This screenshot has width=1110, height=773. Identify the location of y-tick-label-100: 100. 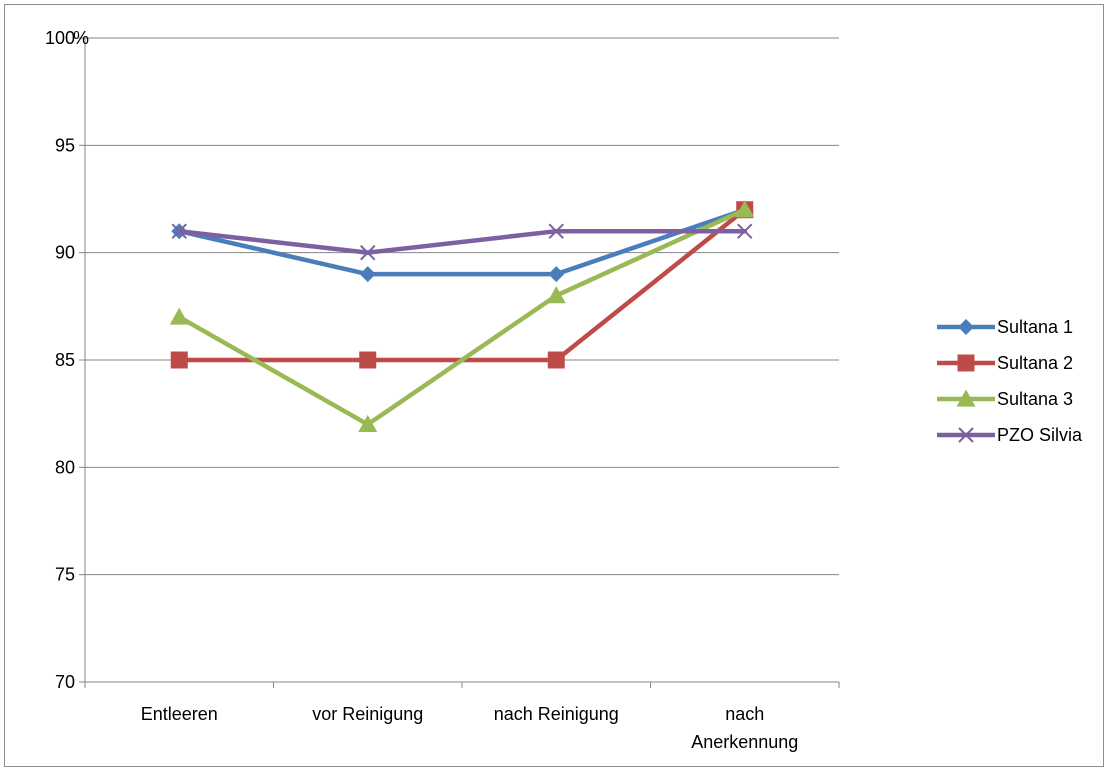
(60, 38).